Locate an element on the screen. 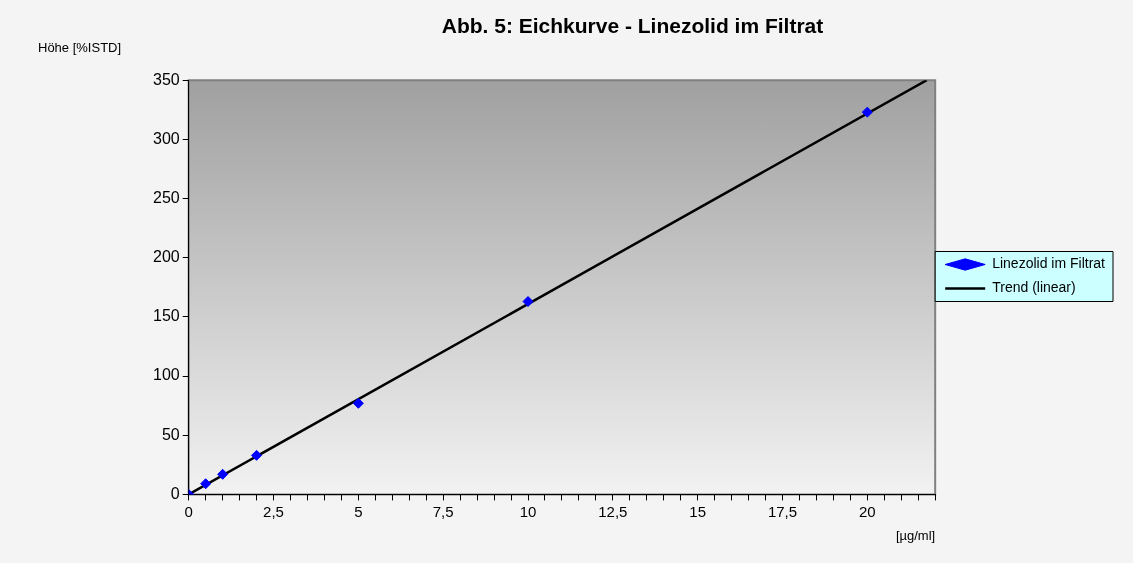 The width and height of the screenshot is (1133, 563). x-tick-label: 2,5 is located at coordinates (273, 511).